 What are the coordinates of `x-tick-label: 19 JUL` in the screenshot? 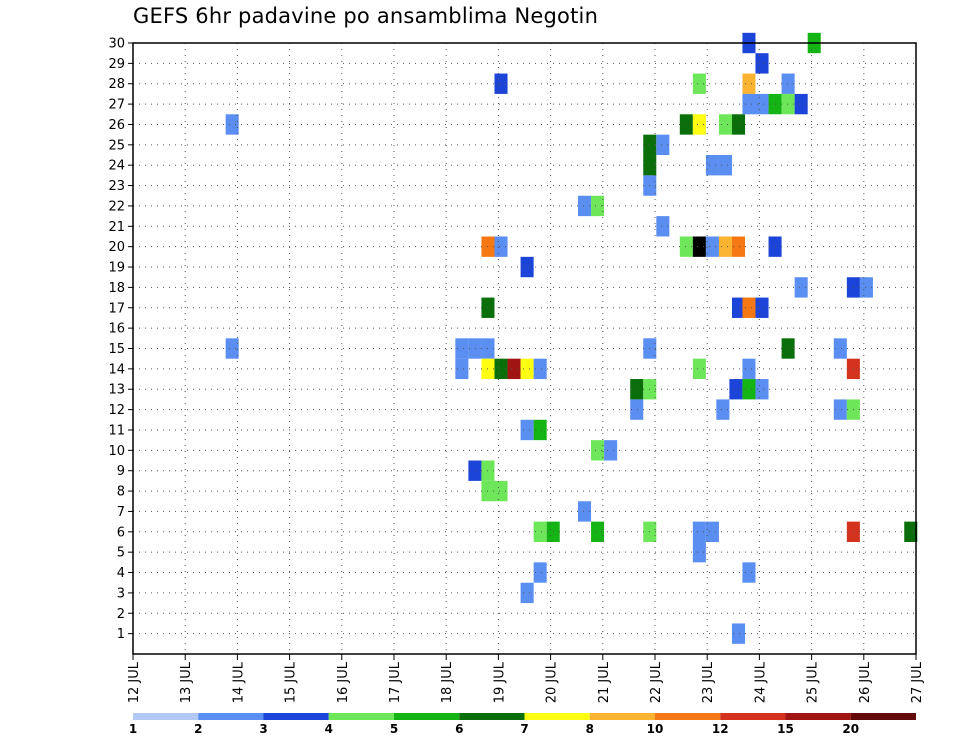 It's located at (499, 682).